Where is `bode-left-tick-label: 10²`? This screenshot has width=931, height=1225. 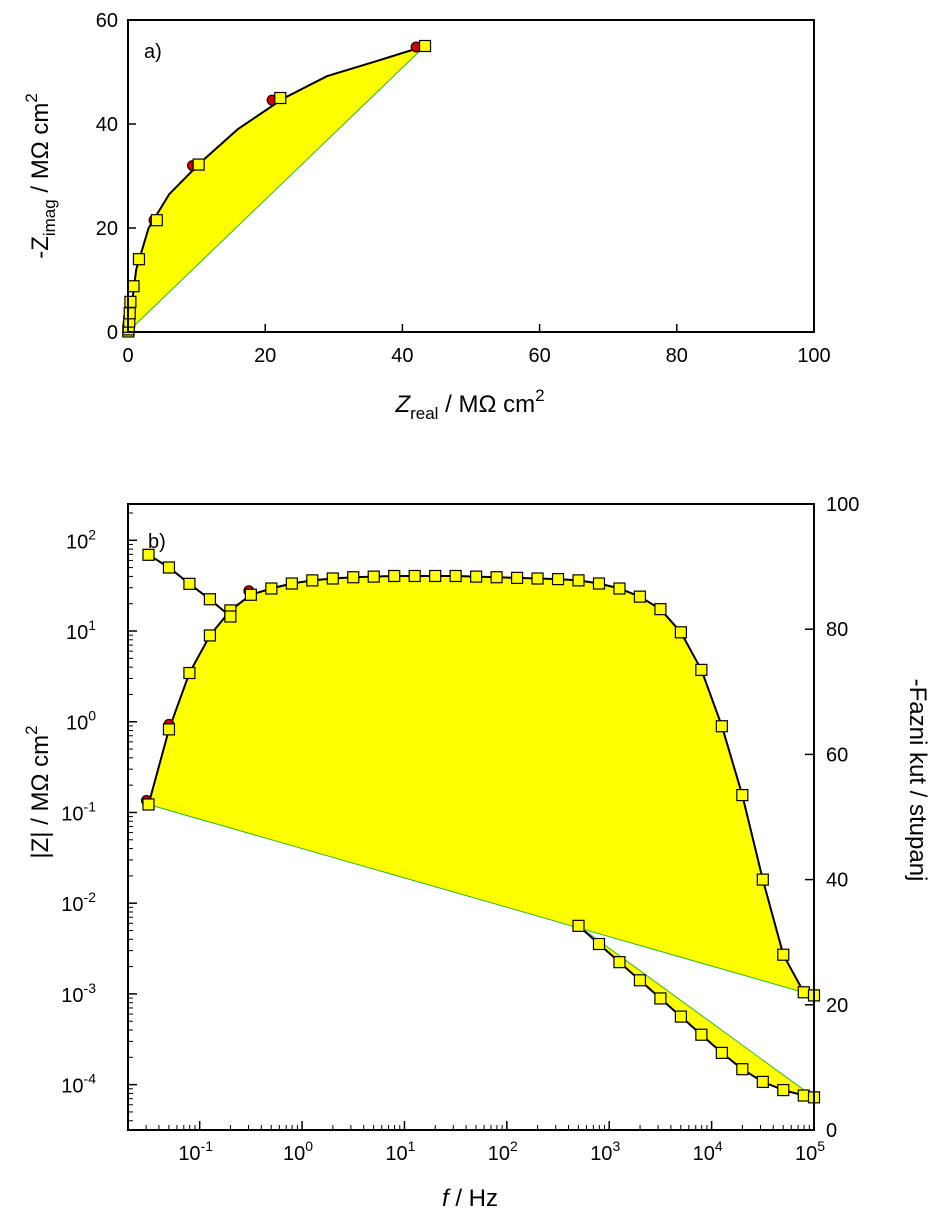 bode-left-tick-label: 10² is located at coordinates (81, 539).